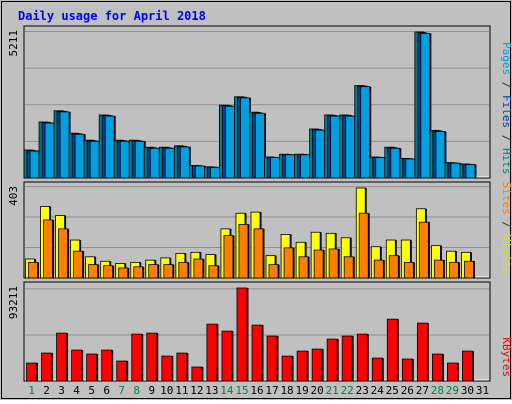 The height and width of the screenshot is (404, 512). What do you see at coordinates (286, 390) in the screenshot?
I see `x-tick-label-day-18: 18` at bounding box center [286, 390].